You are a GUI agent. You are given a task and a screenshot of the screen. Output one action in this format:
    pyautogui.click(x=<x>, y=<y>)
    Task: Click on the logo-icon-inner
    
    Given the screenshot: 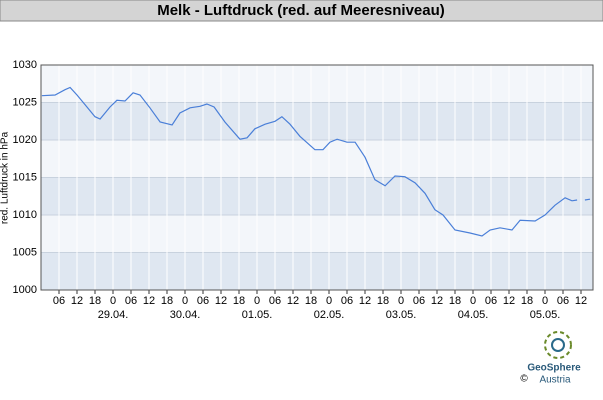 What is the action you would take?
    pyautogui.click(x=558, y=345)
    